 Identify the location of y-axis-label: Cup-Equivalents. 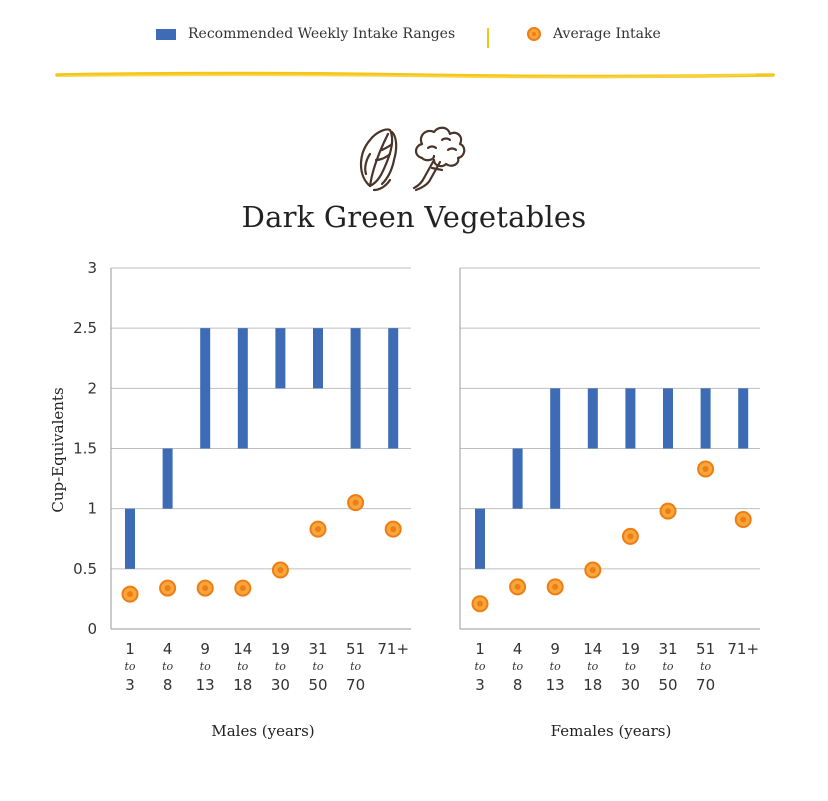
(58, 450).